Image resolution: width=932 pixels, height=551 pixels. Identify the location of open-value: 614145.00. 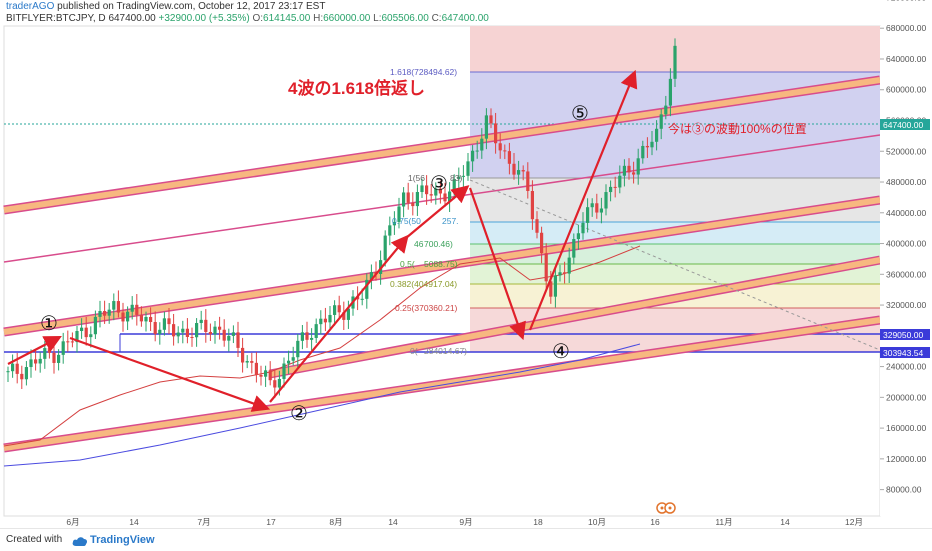
(287, 18).